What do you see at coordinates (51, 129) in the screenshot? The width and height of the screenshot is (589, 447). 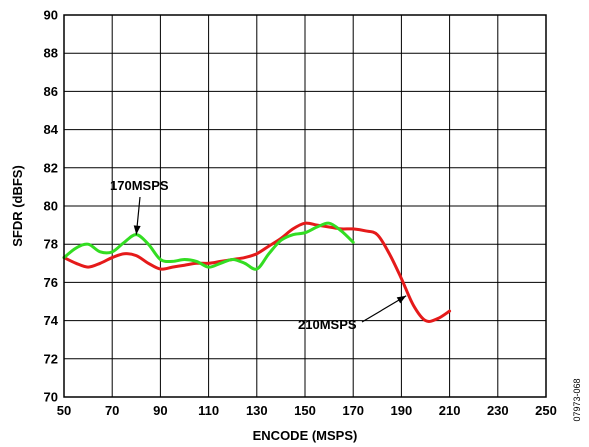 I see `y-tick-label: 84` at bounding box center [51, 129].